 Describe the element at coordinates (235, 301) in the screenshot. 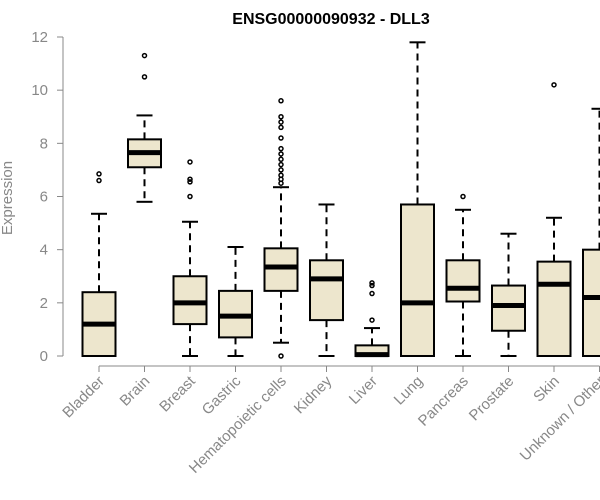

I see `box-gastric` at that location.